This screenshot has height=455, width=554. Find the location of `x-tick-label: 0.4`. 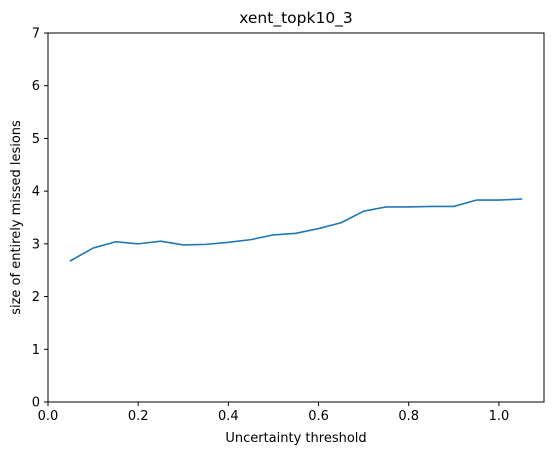

x-tick-label: 0.4 is located at coordinates (228, 416).